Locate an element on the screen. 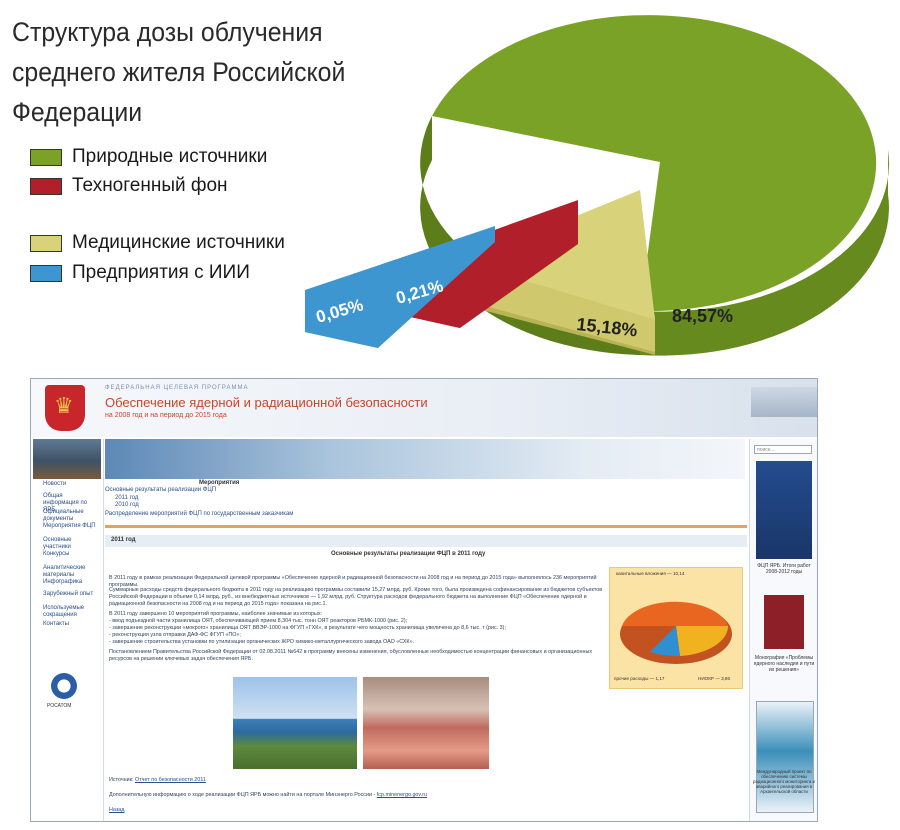 The height and width of the screenshot is (830, 900). back-link: Назад is located at coordinates (117, 810).